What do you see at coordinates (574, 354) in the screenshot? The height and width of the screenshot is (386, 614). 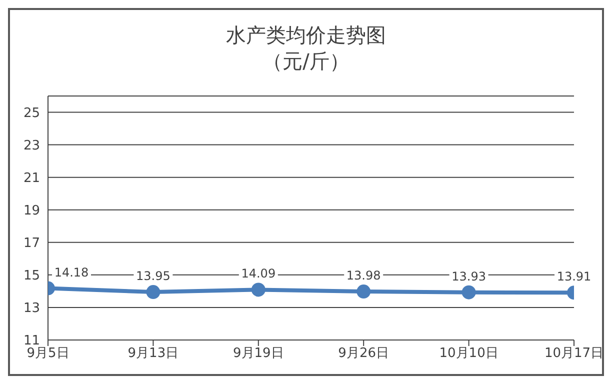 I see `x-tick-label: 10月17日` at bounding box center [574, 354].